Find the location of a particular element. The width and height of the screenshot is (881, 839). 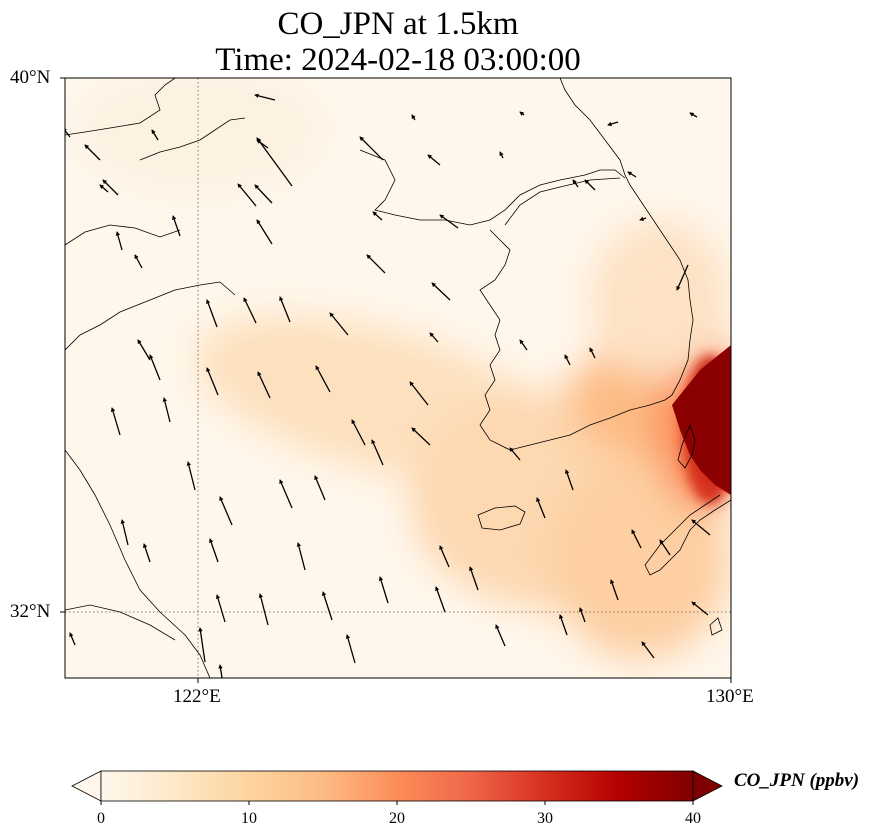

border-north-korea is located at coordinates (562, 201).